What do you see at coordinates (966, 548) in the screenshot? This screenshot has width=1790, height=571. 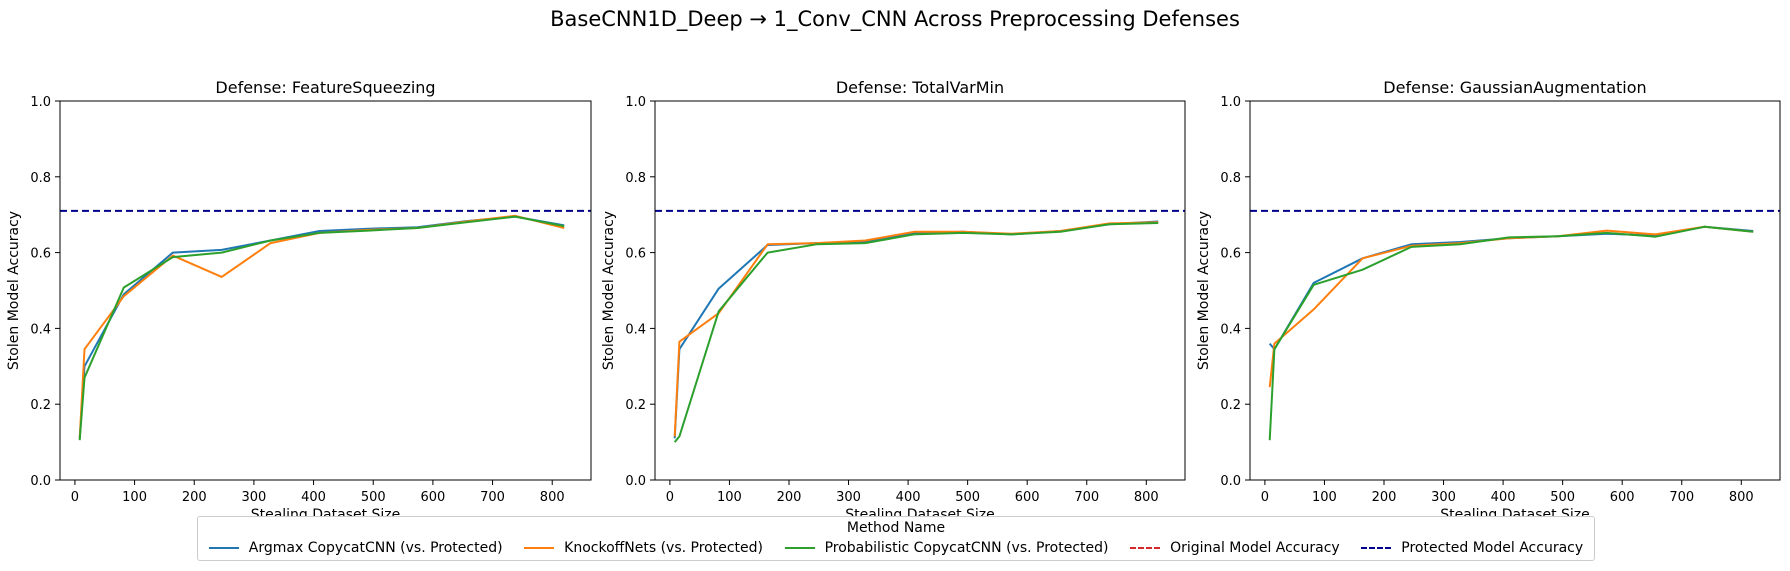 I see `legend-label: Probabilistic CopycatCNN (vs. Protected)` at bounding box center [966, 548].